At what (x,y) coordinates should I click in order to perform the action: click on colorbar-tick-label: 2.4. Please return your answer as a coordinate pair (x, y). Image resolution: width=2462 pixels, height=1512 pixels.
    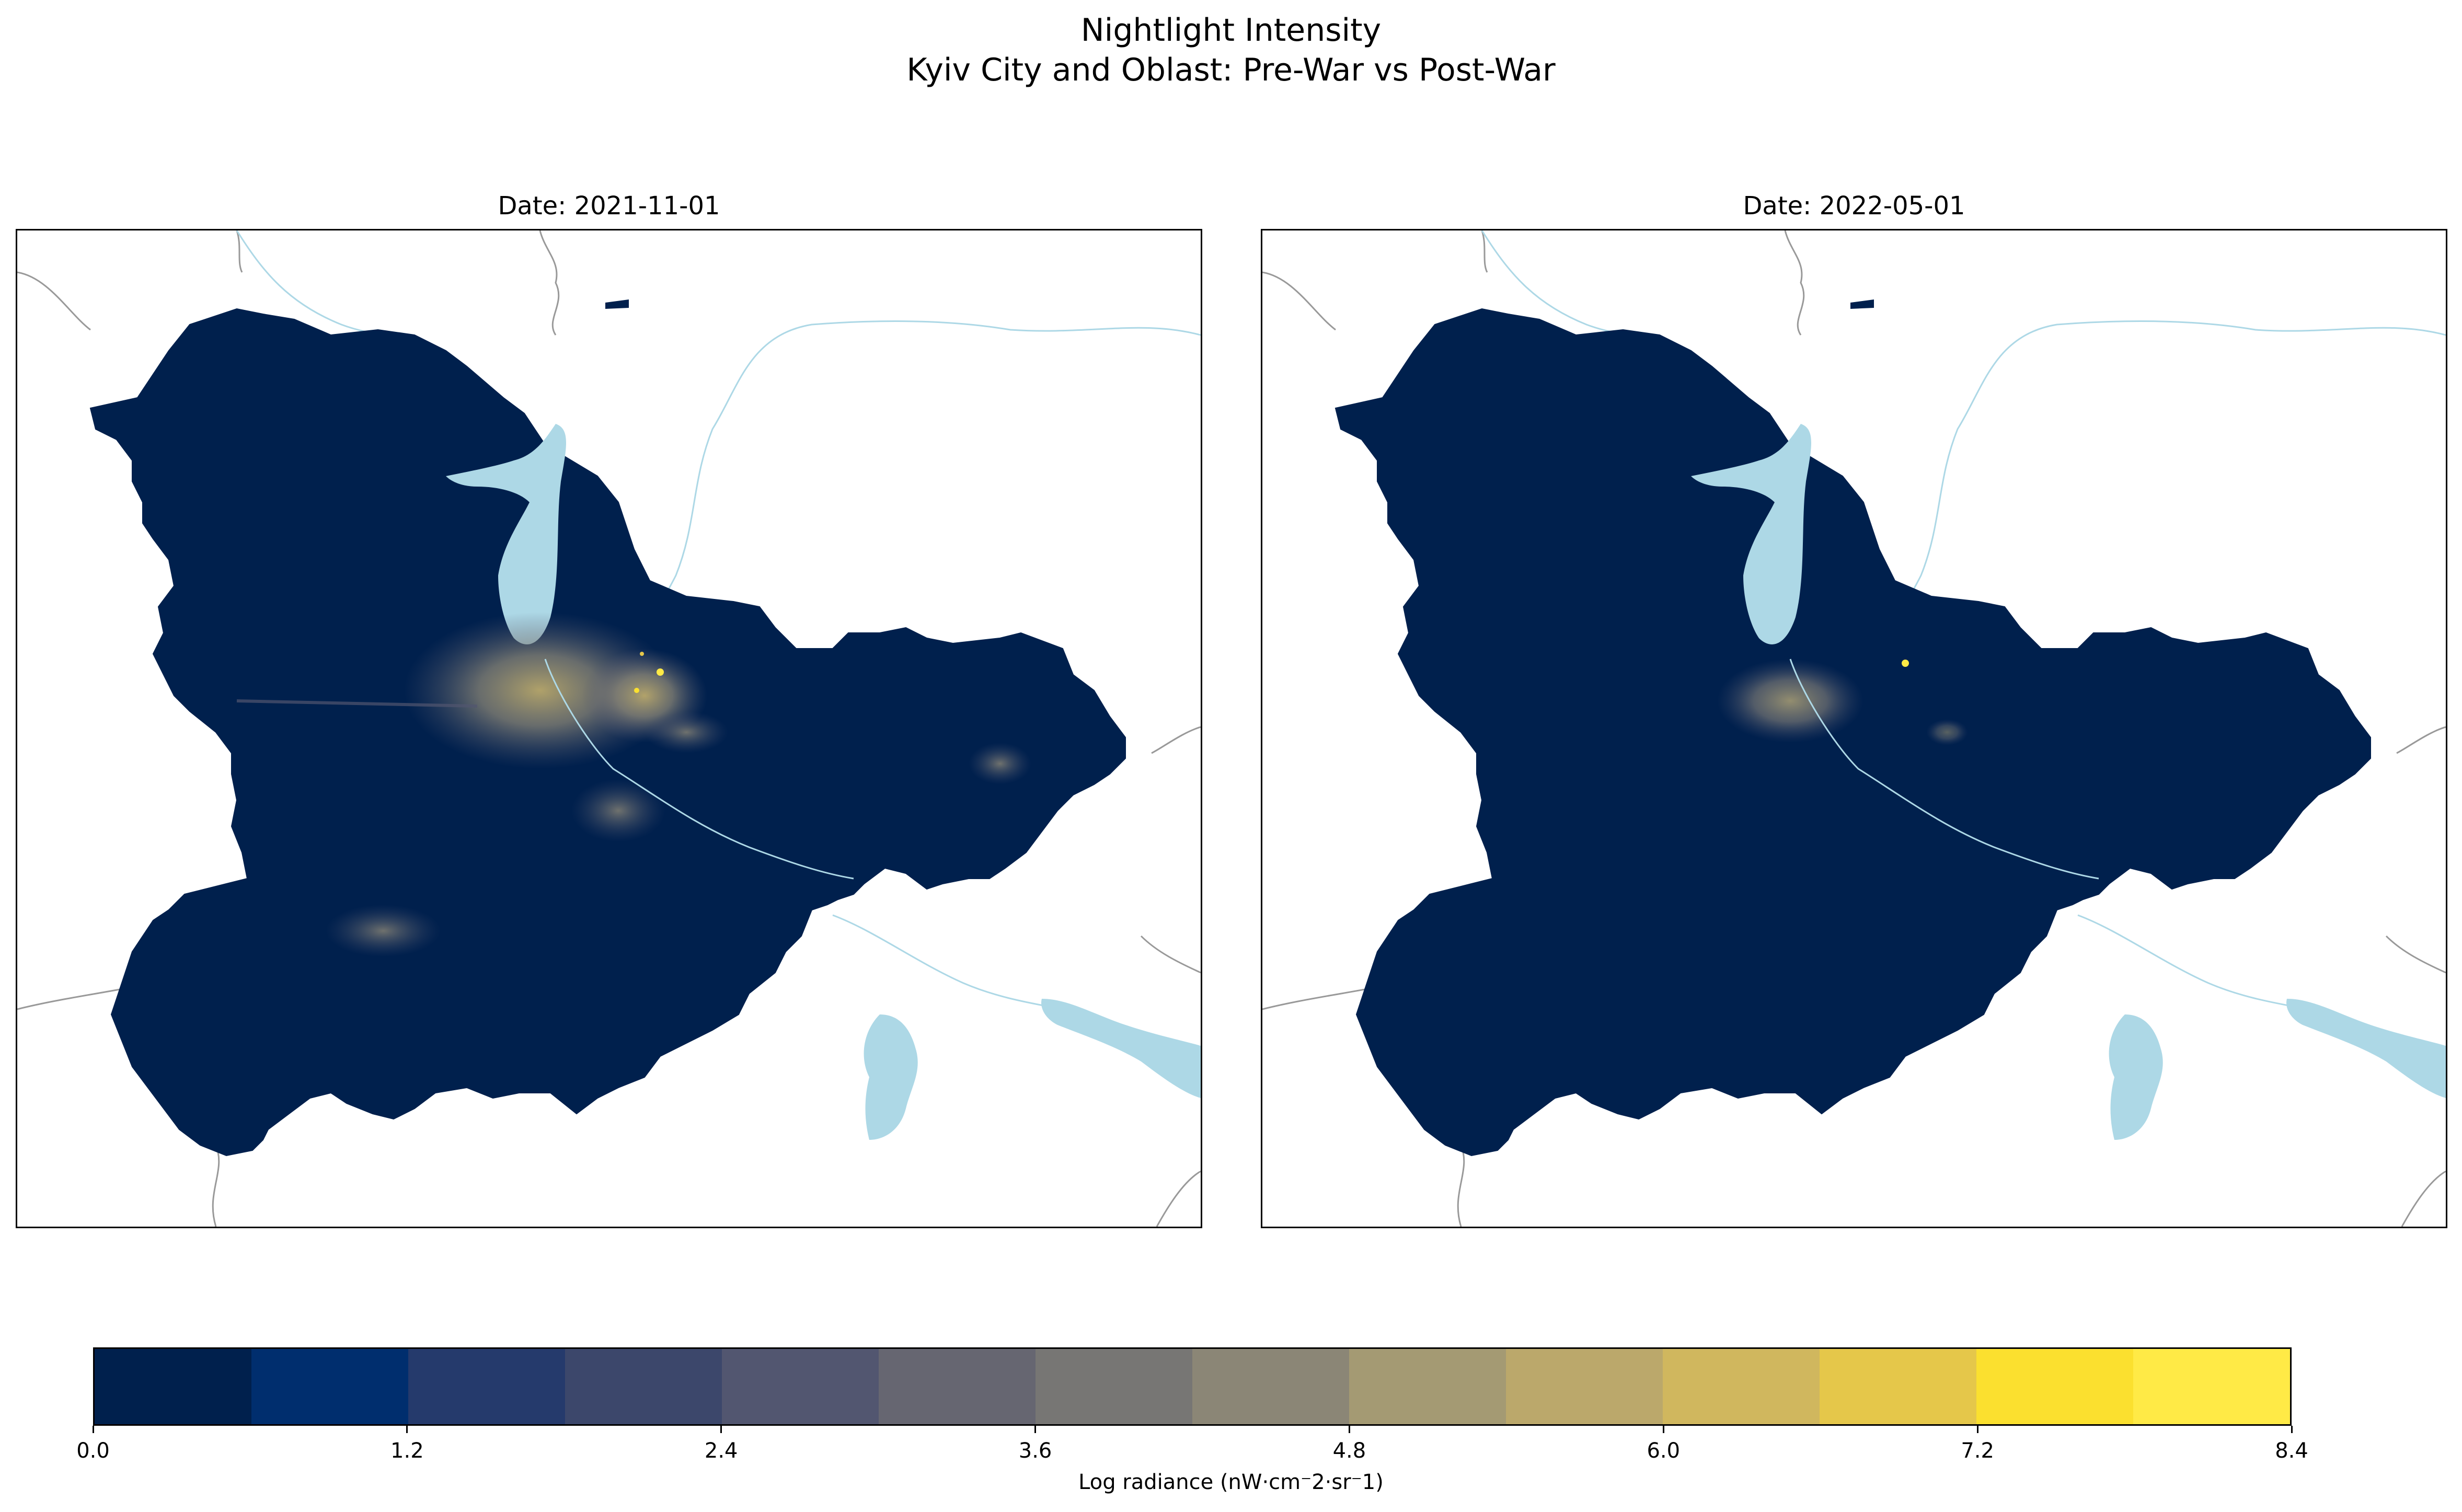
    Looking at the image, I should click on (721, 1451).